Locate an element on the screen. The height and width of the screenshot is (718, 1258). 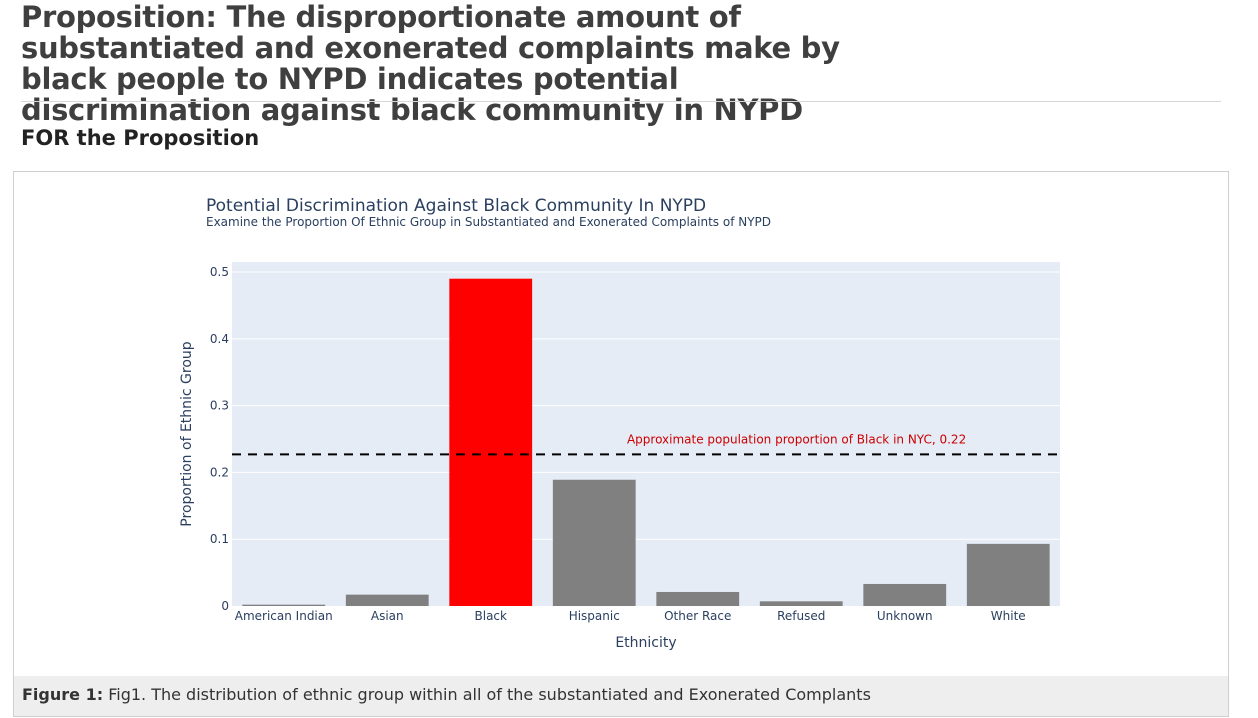
section-heading: FOR the Proposition is located at coordinates (140, 138).